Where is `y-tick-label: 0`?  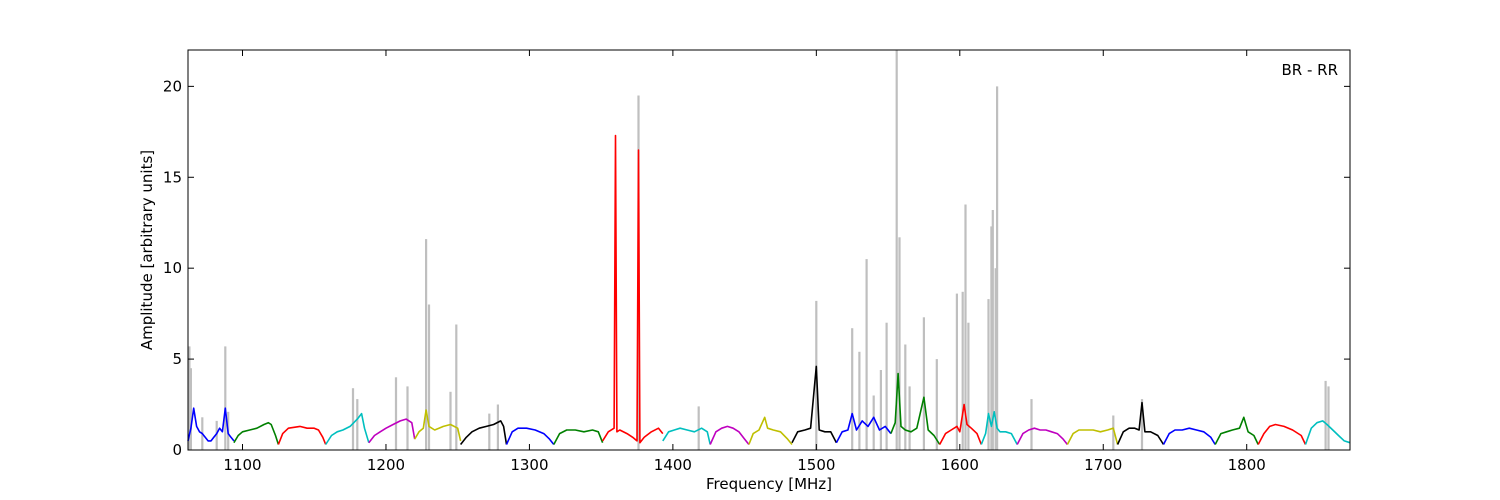 y-tick-label: 0 is located at coordinates (177, 450).